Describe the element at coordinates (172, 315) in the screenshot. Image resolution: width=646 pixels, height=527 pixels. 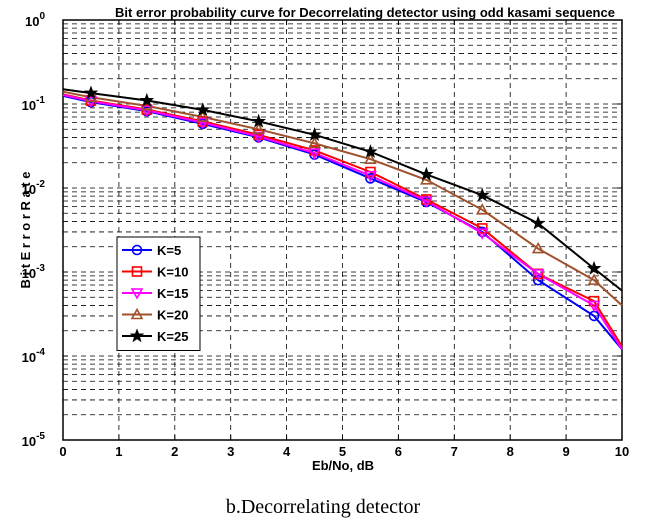
I see `legend-label: K=20` at that location.